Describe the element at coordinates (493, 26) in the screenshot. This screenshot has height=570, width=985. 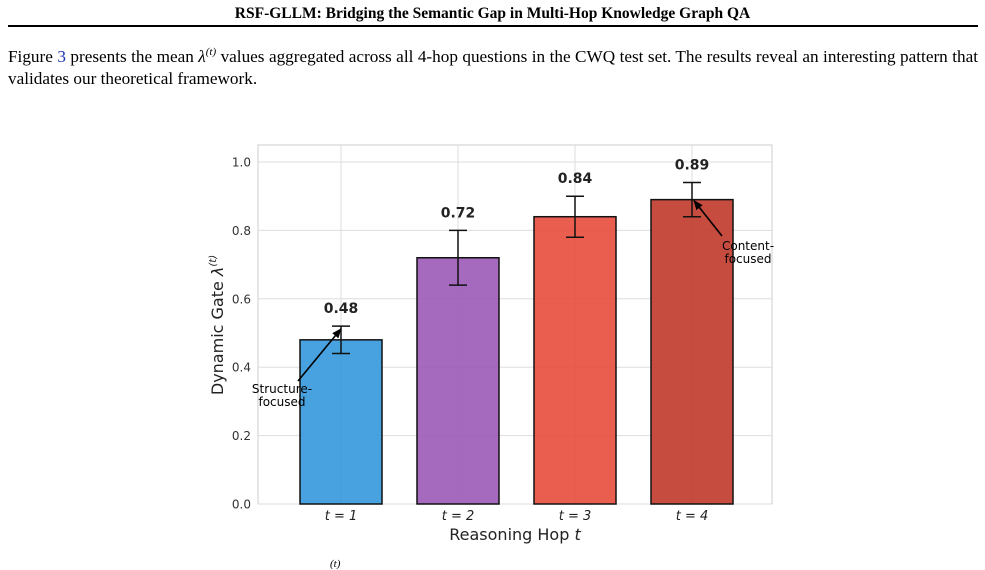
I see `header-rule` at that location.